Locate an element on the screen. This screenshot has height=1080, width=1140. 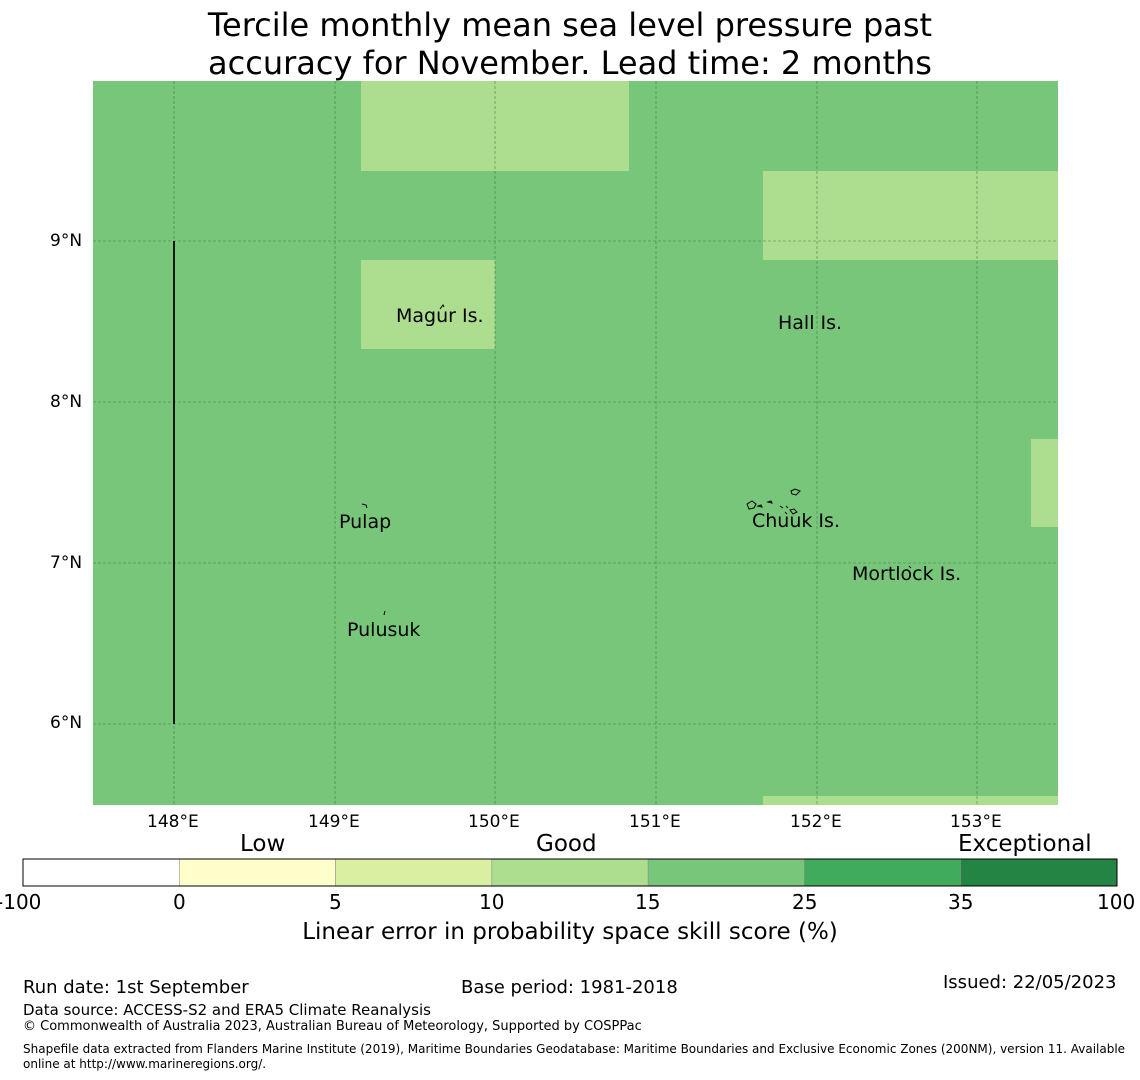
colorbar-tick: -100 is located at coordinates (21, 902).